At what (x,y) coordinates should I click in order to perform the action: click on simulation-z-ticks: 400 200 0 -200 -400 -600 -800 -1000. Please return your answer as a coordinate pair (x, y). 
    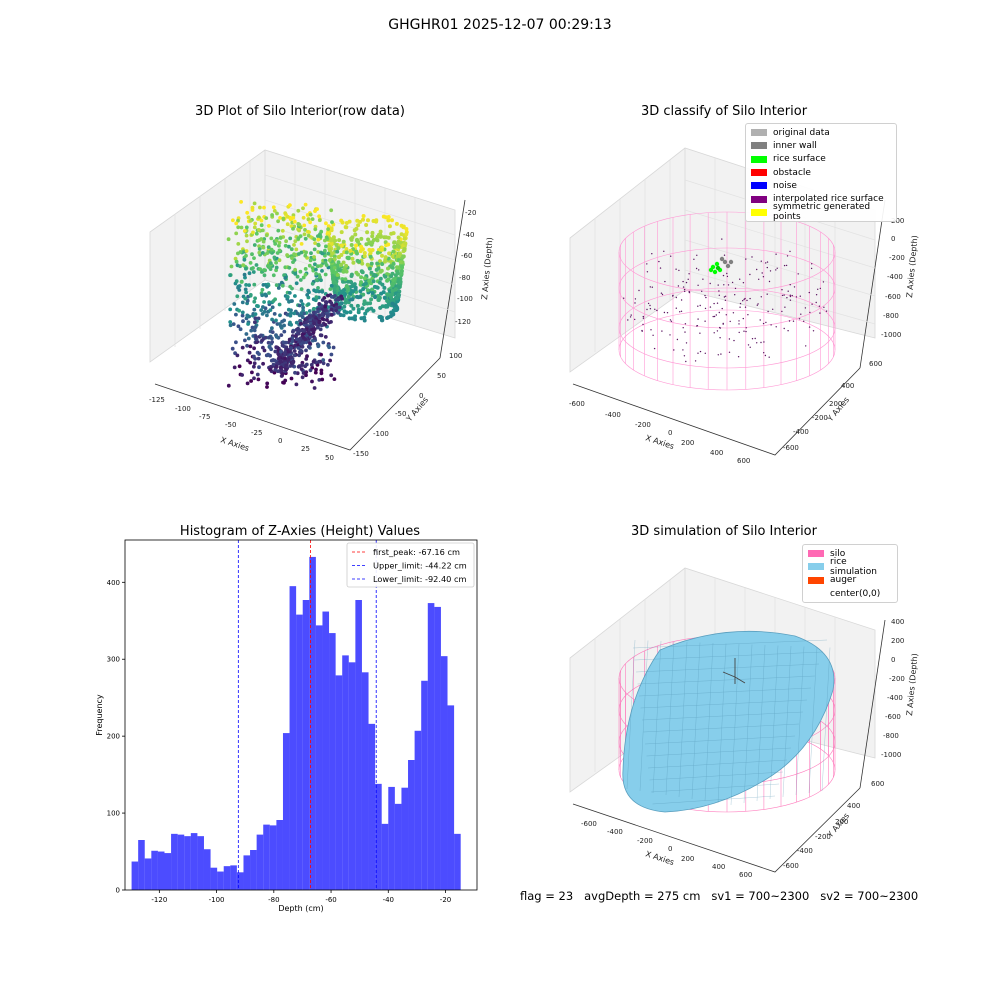
    Looking at the image, I should click on (893, 688).